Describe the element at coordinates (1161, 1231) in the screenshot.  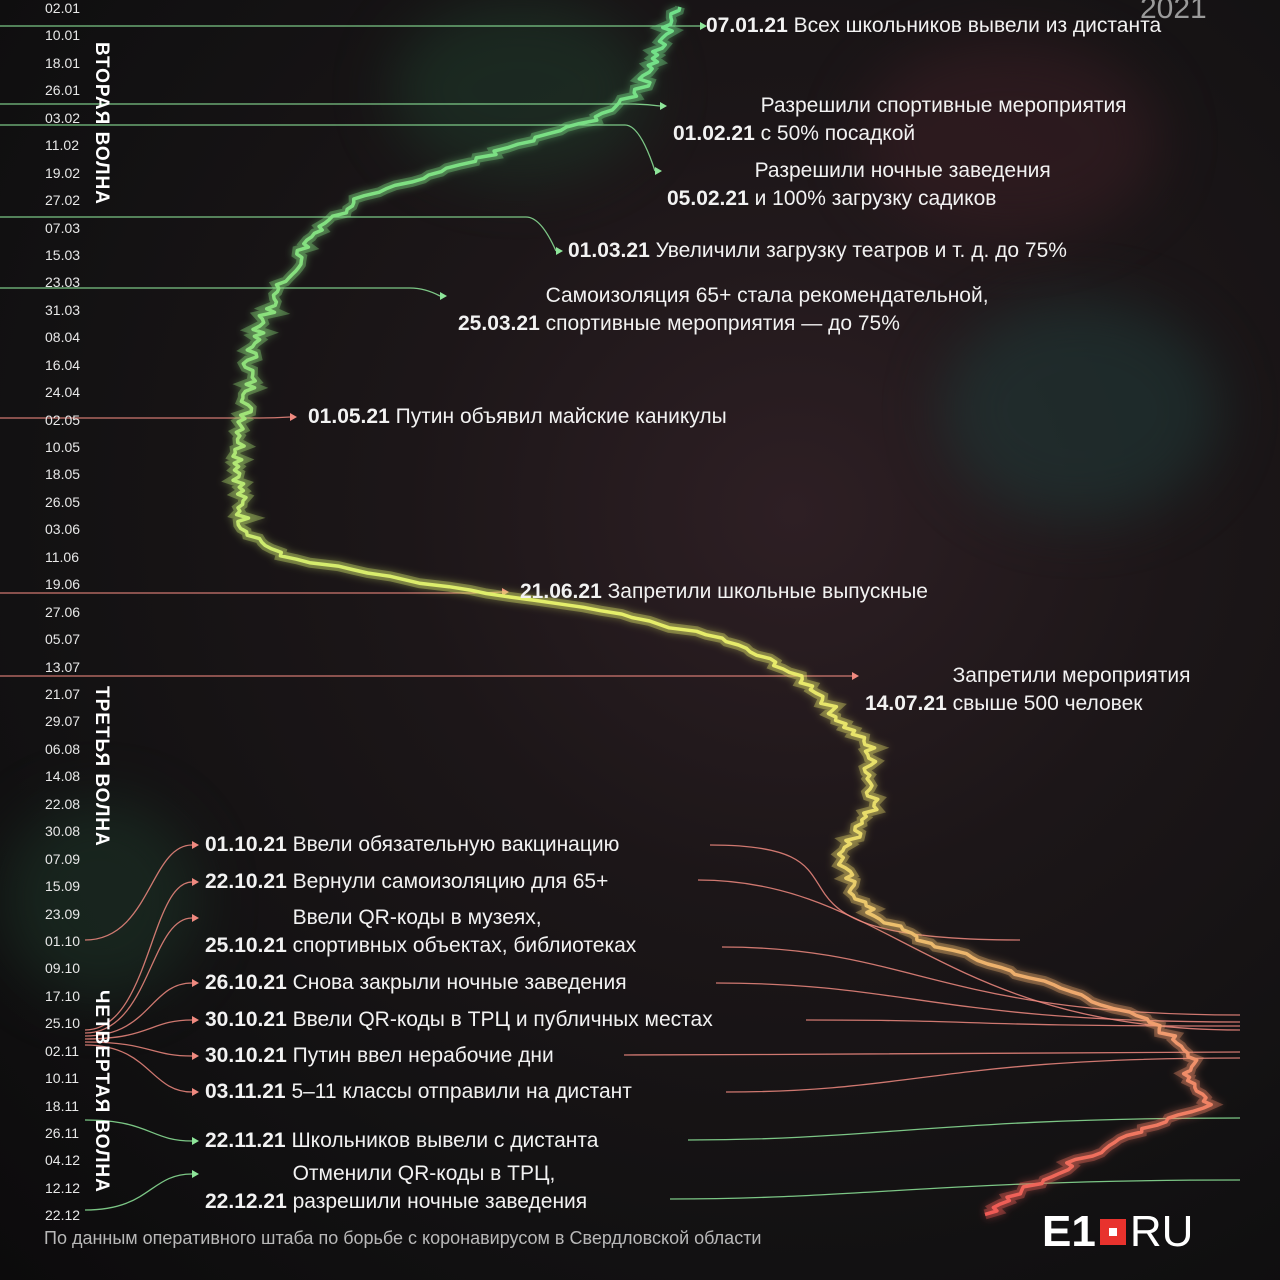
I see `logo-suffix: RU` at that location.